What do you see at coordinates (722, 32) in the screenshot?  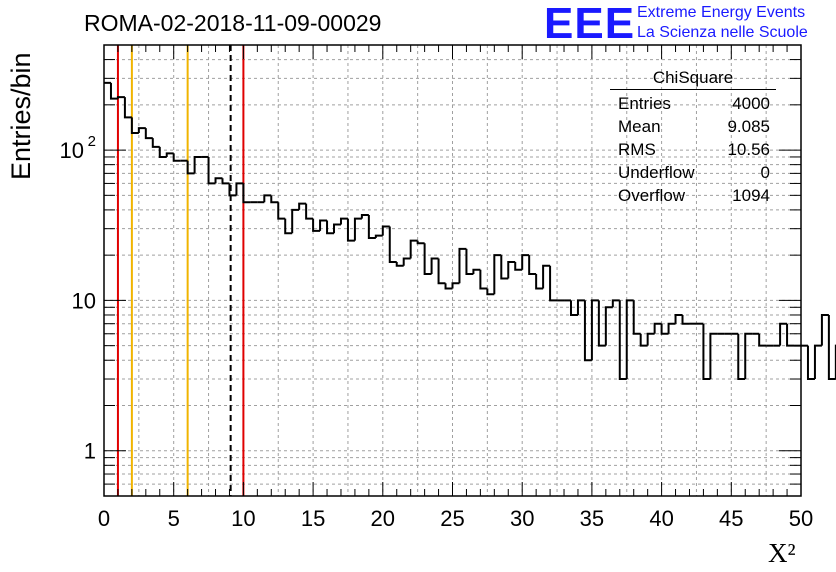 I see `logo-line-2: La Scienza nelle Scuole` at bounding box center [722, 32].